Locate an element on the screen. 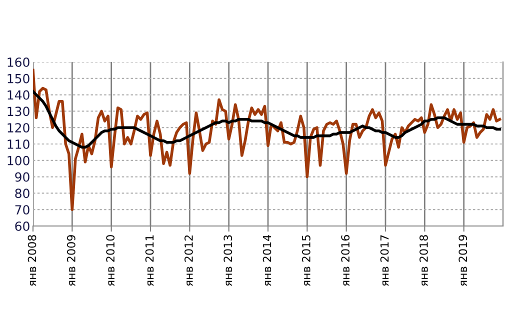  y-tick-label: 80 is located at coordinates (22, 193).